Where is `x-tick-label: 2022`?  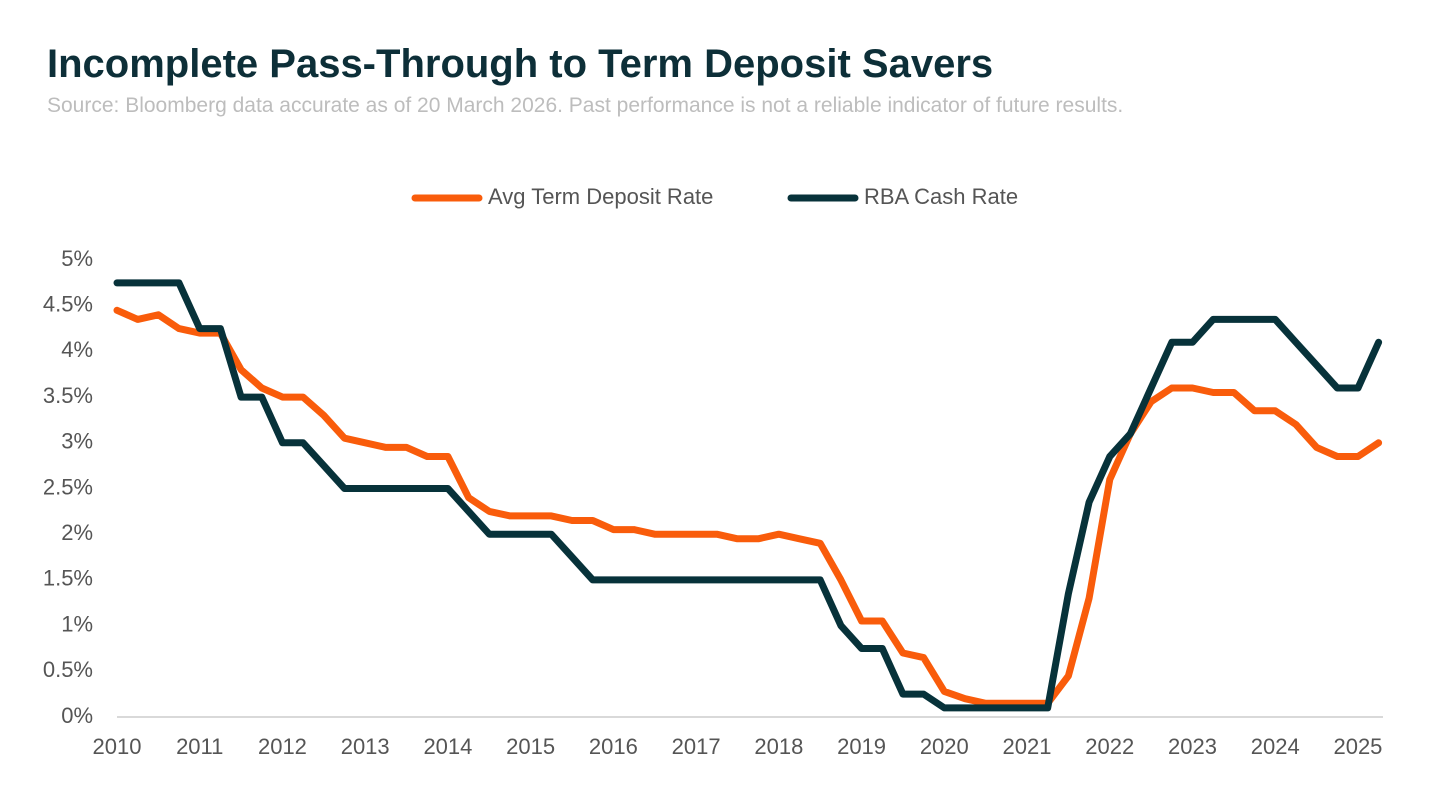 x-tick-label: 2022 is located at coordinates (1109, 746).